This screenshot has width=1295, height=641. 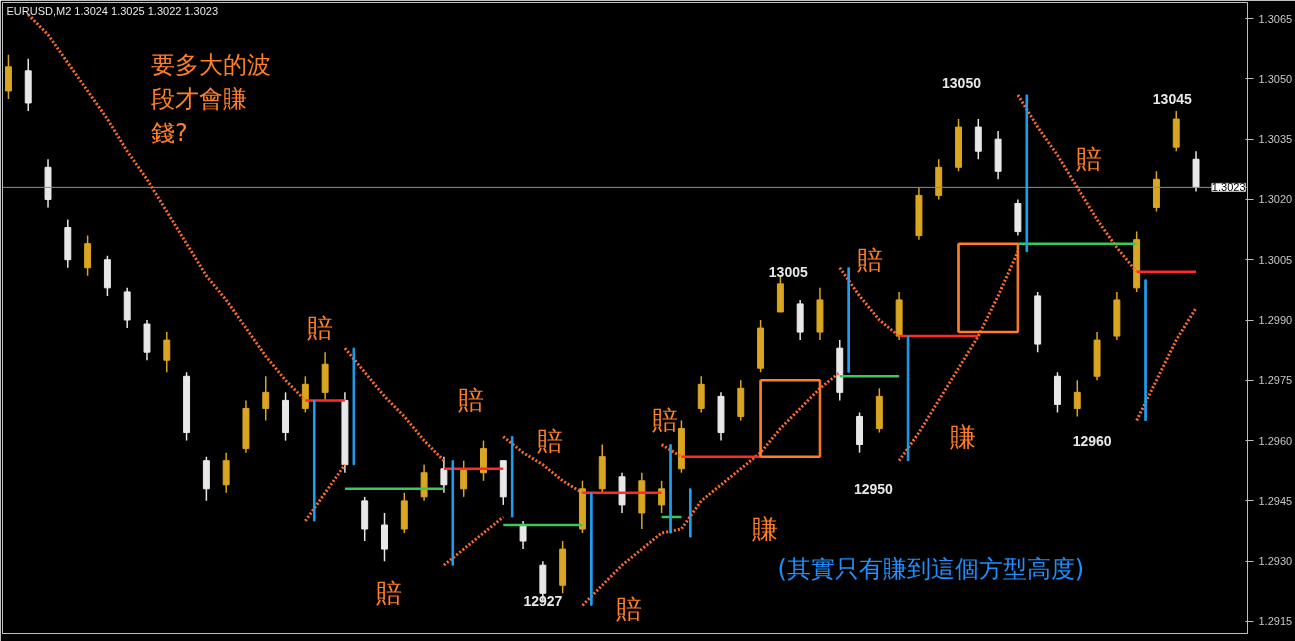 What do you see at coordinates (1172, 98) in the screenshot?
I see `annotation: 13045` at bounding box center [1172, 98].